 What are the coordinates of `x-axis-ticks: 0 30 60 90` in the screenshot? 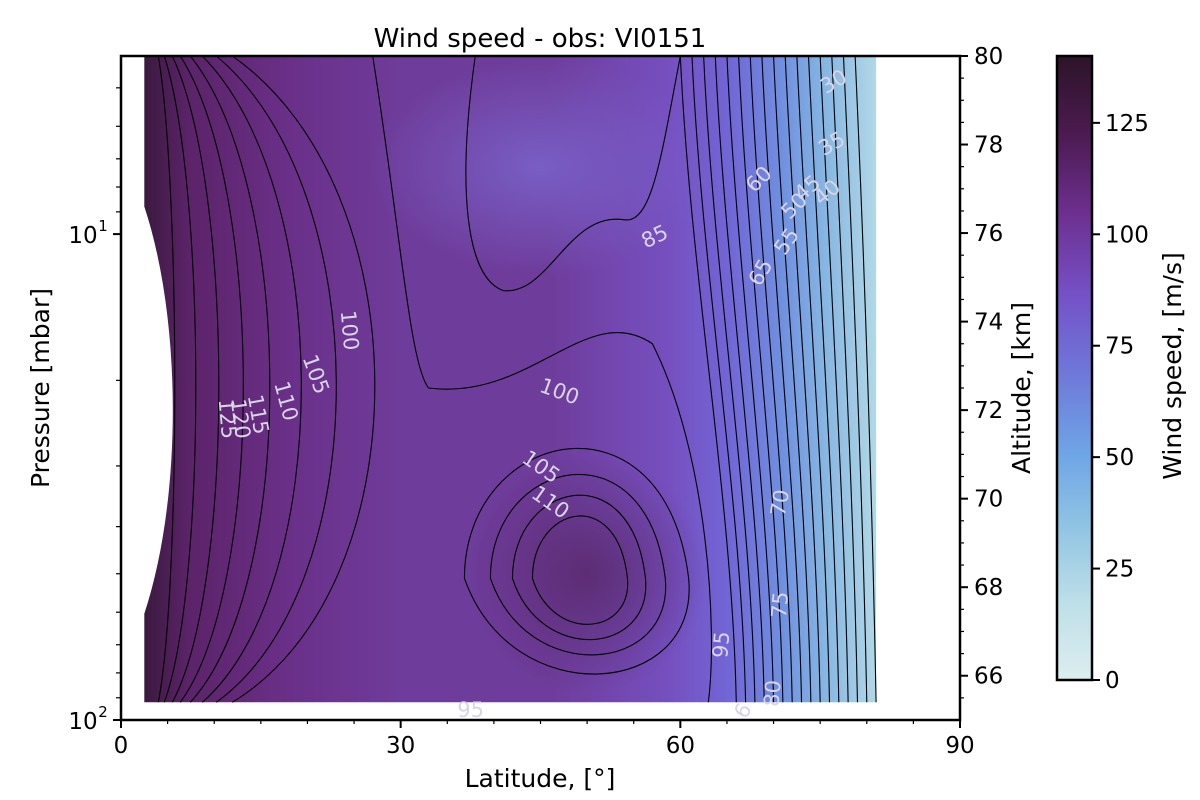 It's located at (544, 739).